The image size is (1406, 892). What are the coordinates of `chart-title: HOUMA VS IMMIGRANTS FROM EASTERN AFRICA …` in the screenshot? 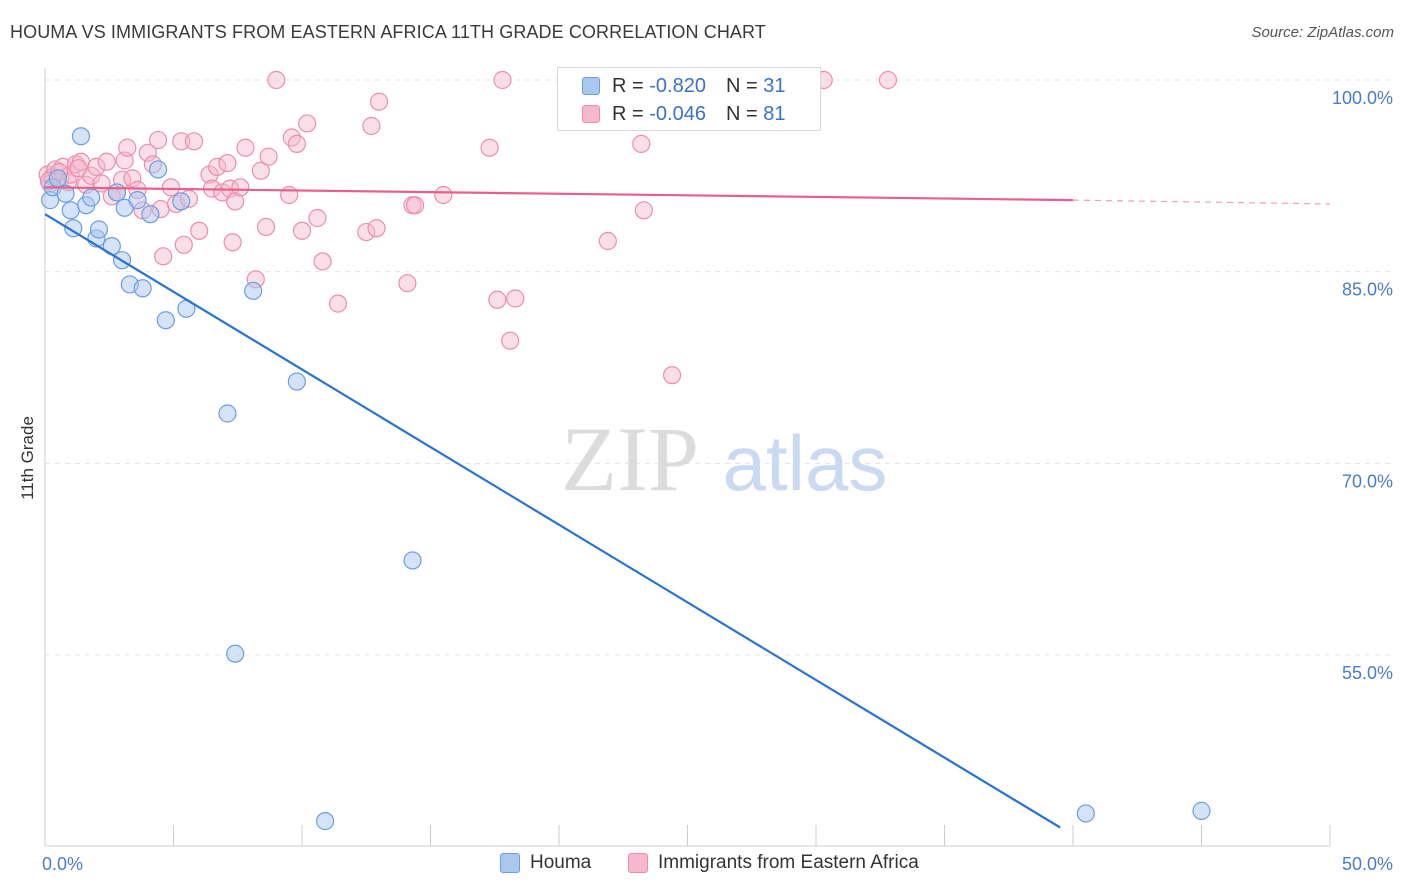 It's located at (388, 32).